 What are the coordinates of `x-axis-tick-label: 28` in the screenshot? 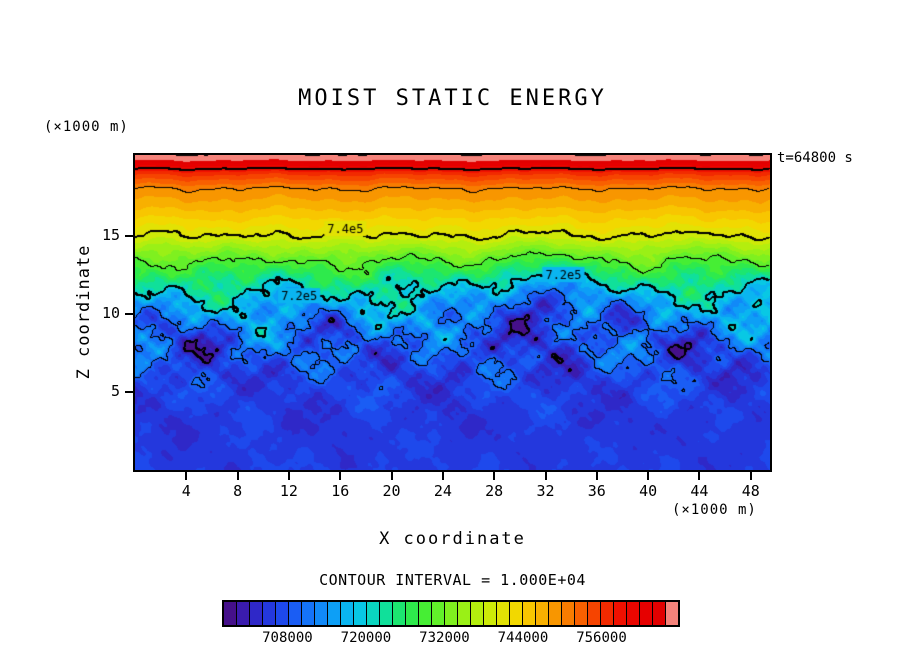 It's located at (494, 491).